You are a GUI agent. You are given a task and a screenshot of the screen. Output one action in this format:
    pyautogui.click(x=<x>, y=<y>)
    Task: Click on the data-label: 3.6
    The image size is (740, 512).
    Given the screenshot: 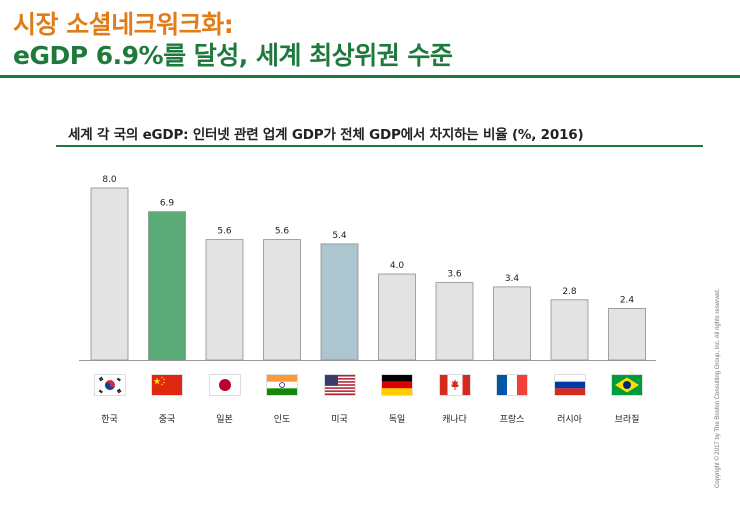 What is the action you would take?
    pyautogui.click(x=454, y=275)
    